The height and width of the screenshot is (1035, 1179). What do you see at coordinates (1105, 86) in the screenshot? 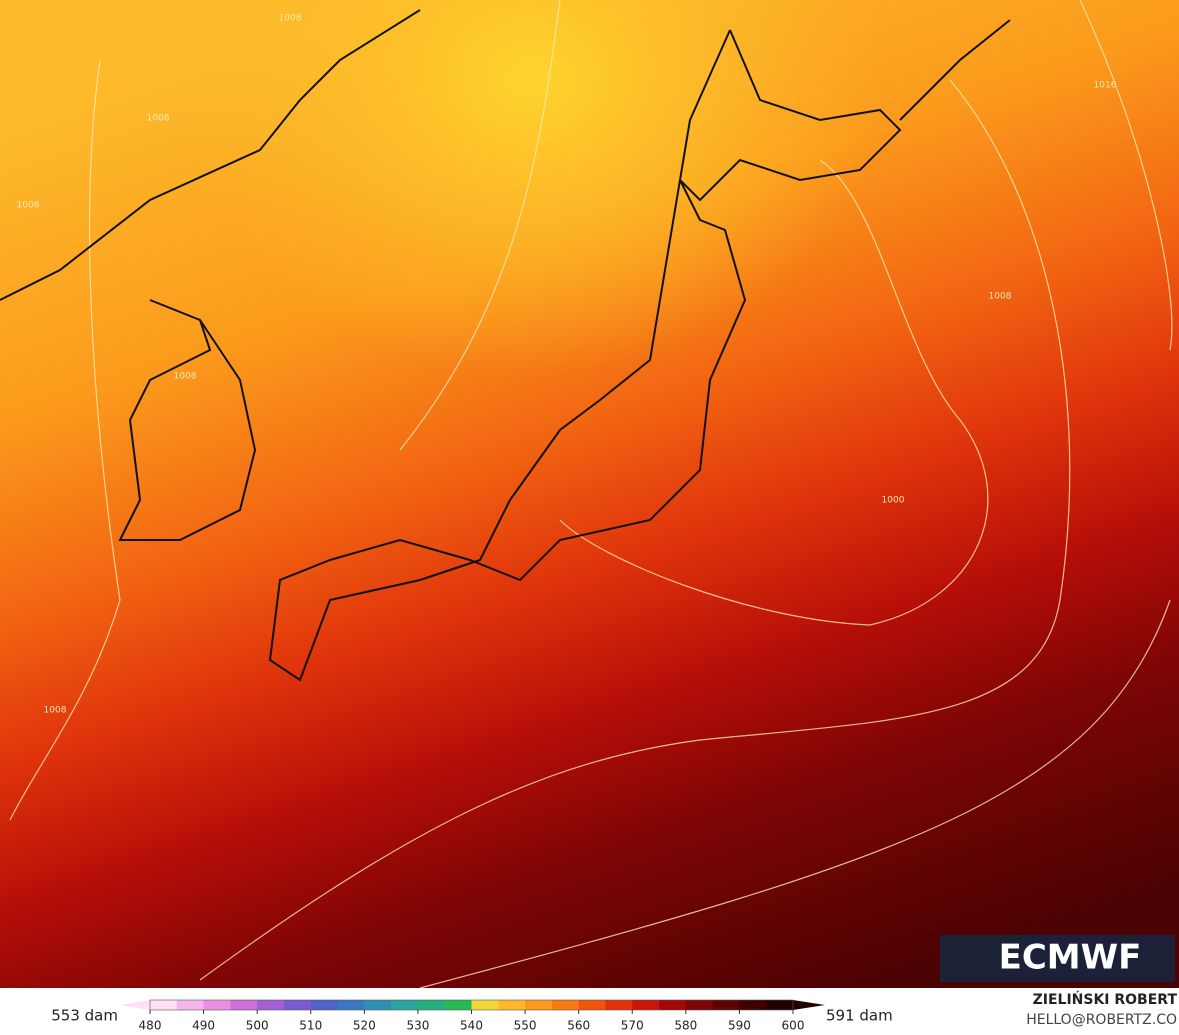
I see `contour-label: 1016` at bounding box center [1105, 86].